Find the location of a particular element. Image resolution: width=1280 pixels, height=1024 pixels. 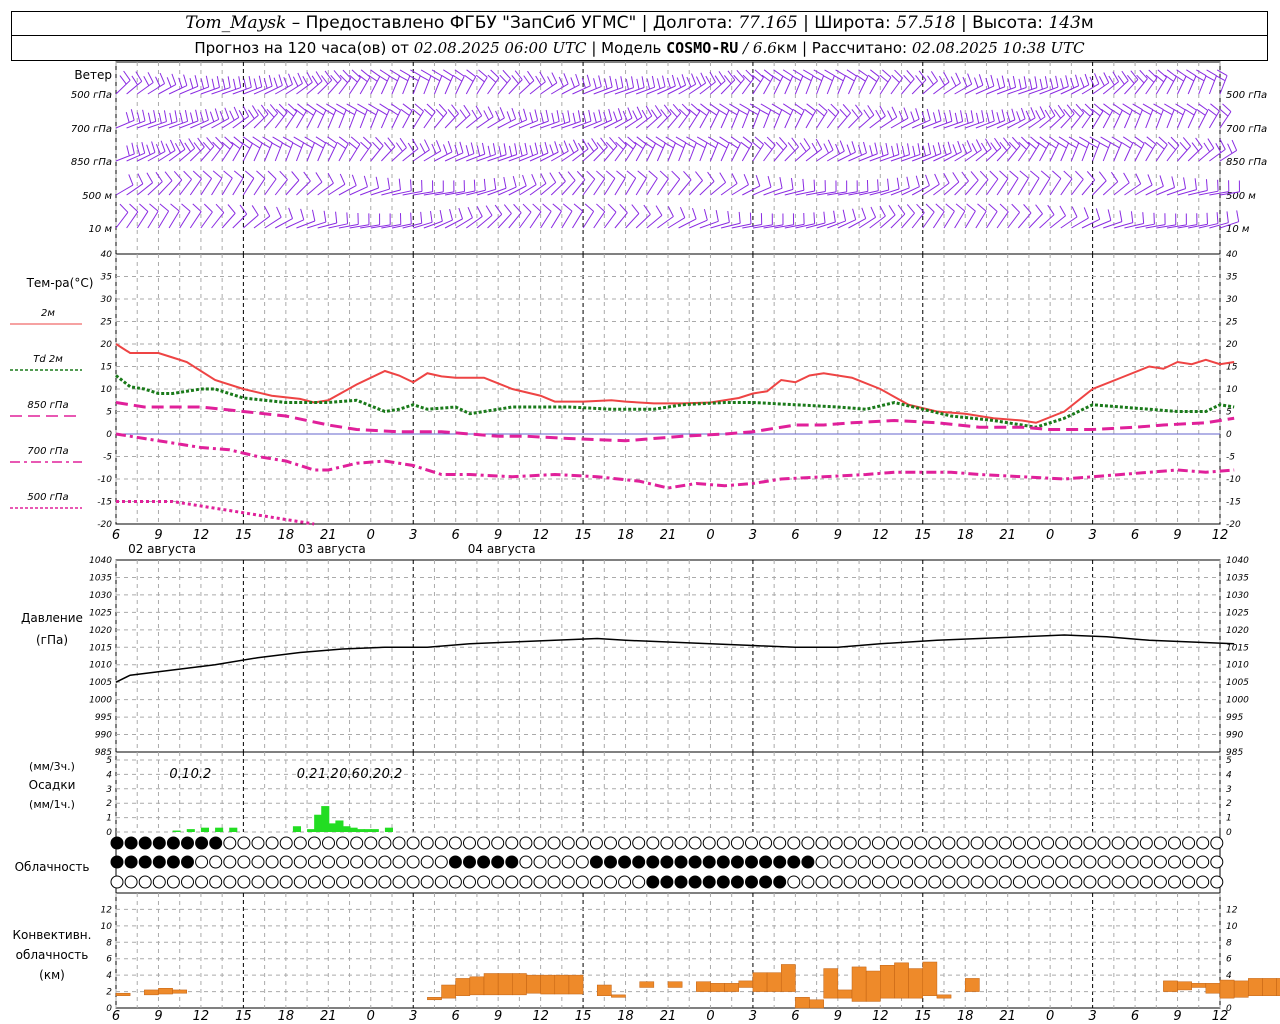

lon-value: 77.165 is located at coordinates (768, 23).